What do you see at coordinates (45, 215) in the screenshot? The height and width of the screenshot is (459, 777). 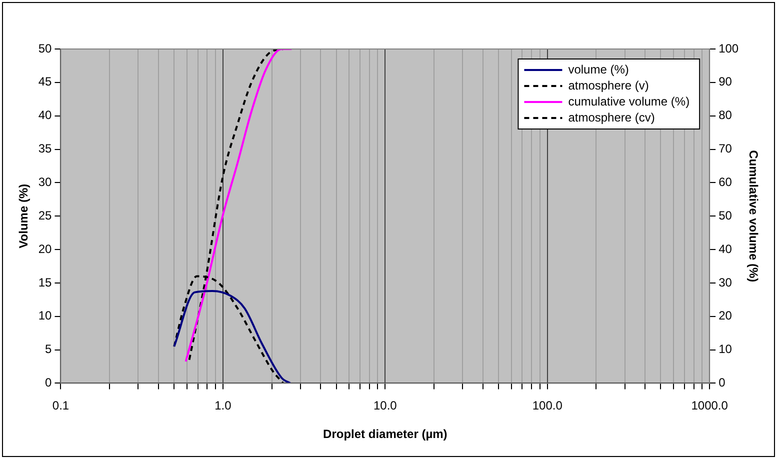 I see `y-tick-label: 25` at bounding box center [45, 215].